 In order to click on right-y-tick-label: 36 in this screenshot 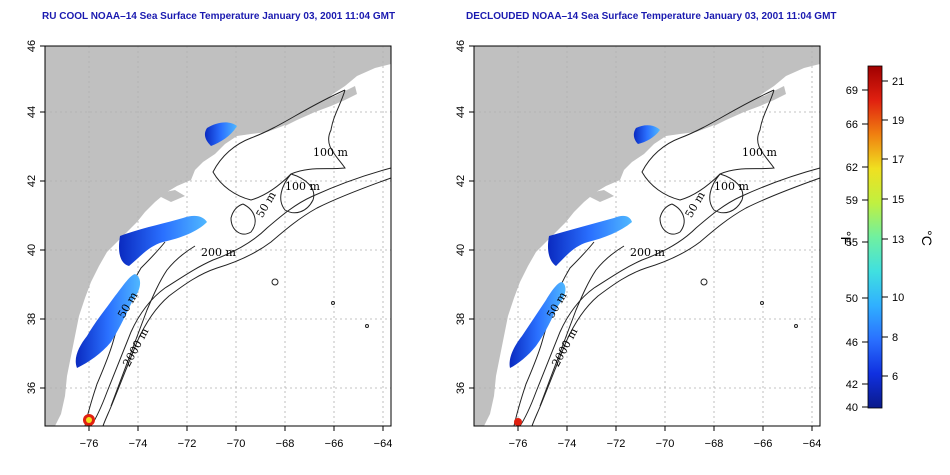, I will do `click(461, 388)`.